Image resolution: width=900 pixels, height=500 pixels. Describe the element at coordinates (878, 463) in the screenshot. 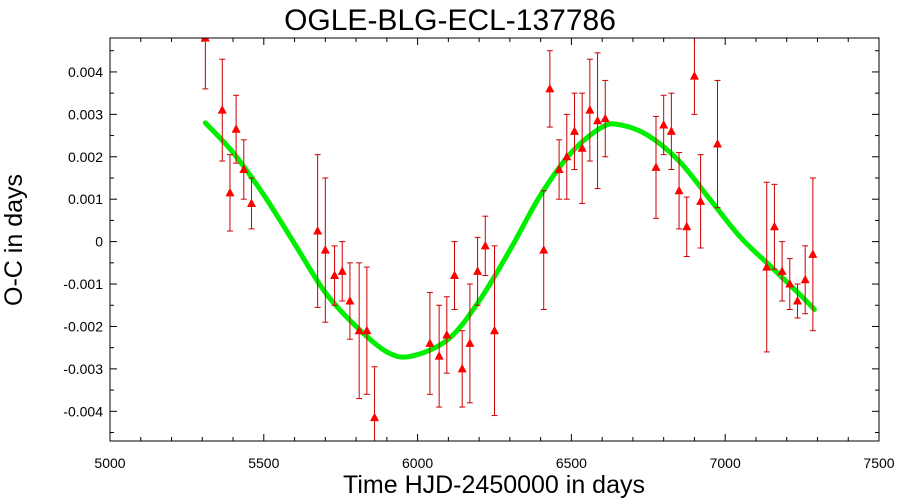

I see `x-tick-label: 7500` at that location.